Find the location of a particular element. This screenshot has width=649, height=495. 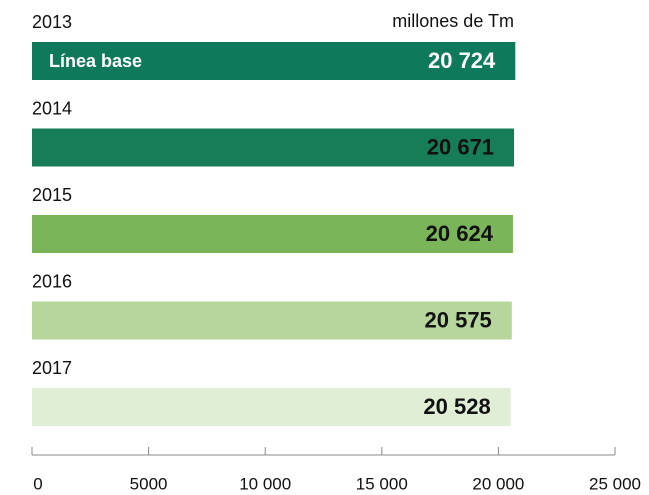

x-tick-label: 15 000 is located at coordinates (382, 483).